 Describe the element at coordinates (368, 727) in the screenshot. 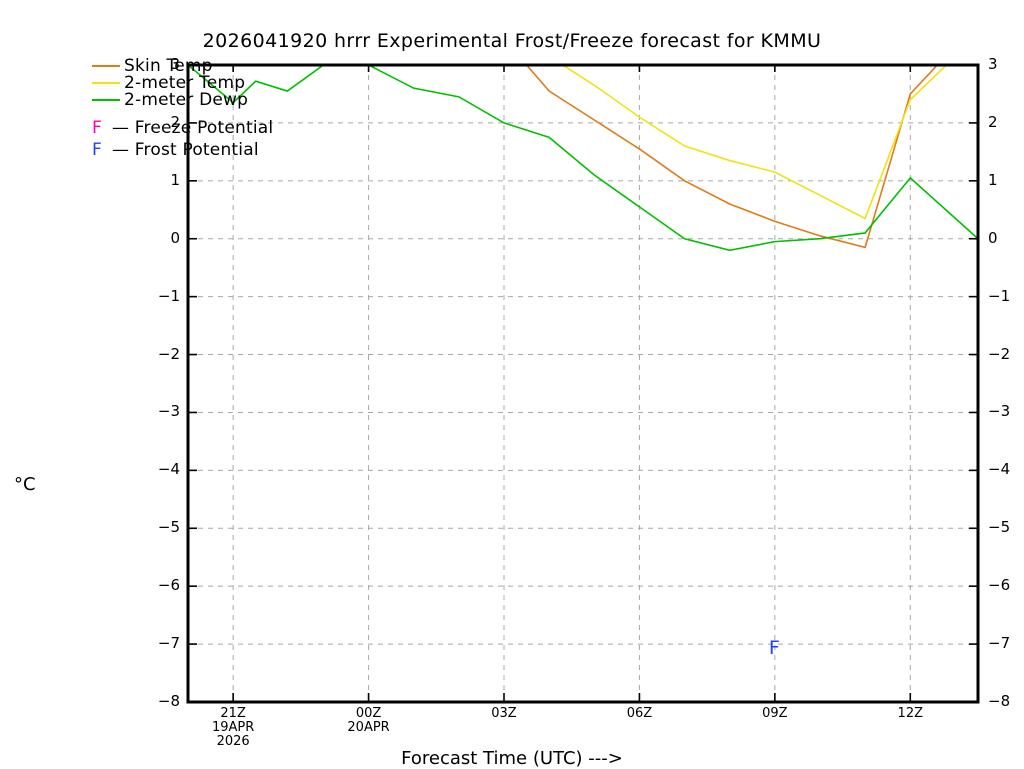

I see `x-tick-sublabel-date: 20APR` at that location.